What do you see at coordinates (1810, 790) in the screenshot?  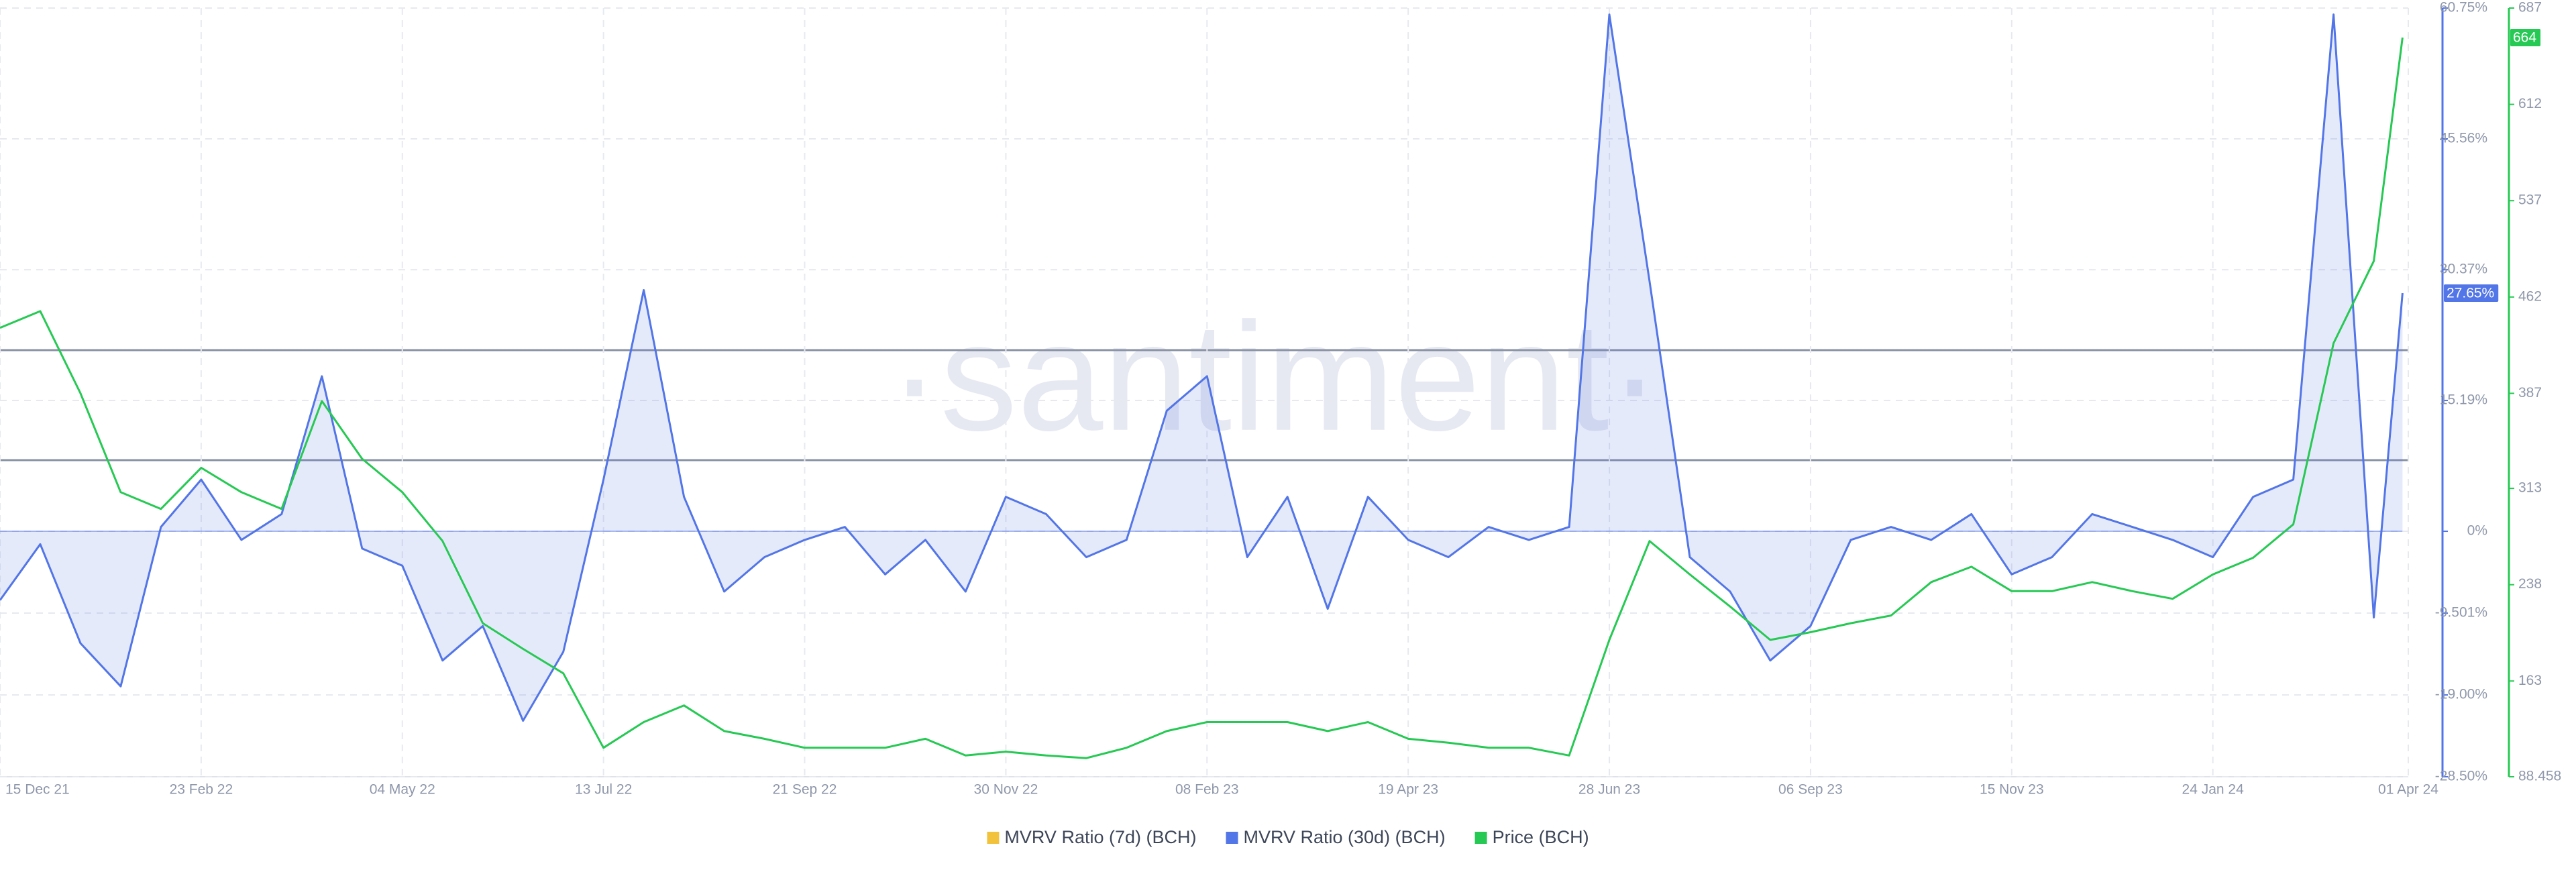 I see `x-tick-label: 06 Sep 23` at bounding box center [1810, 790].